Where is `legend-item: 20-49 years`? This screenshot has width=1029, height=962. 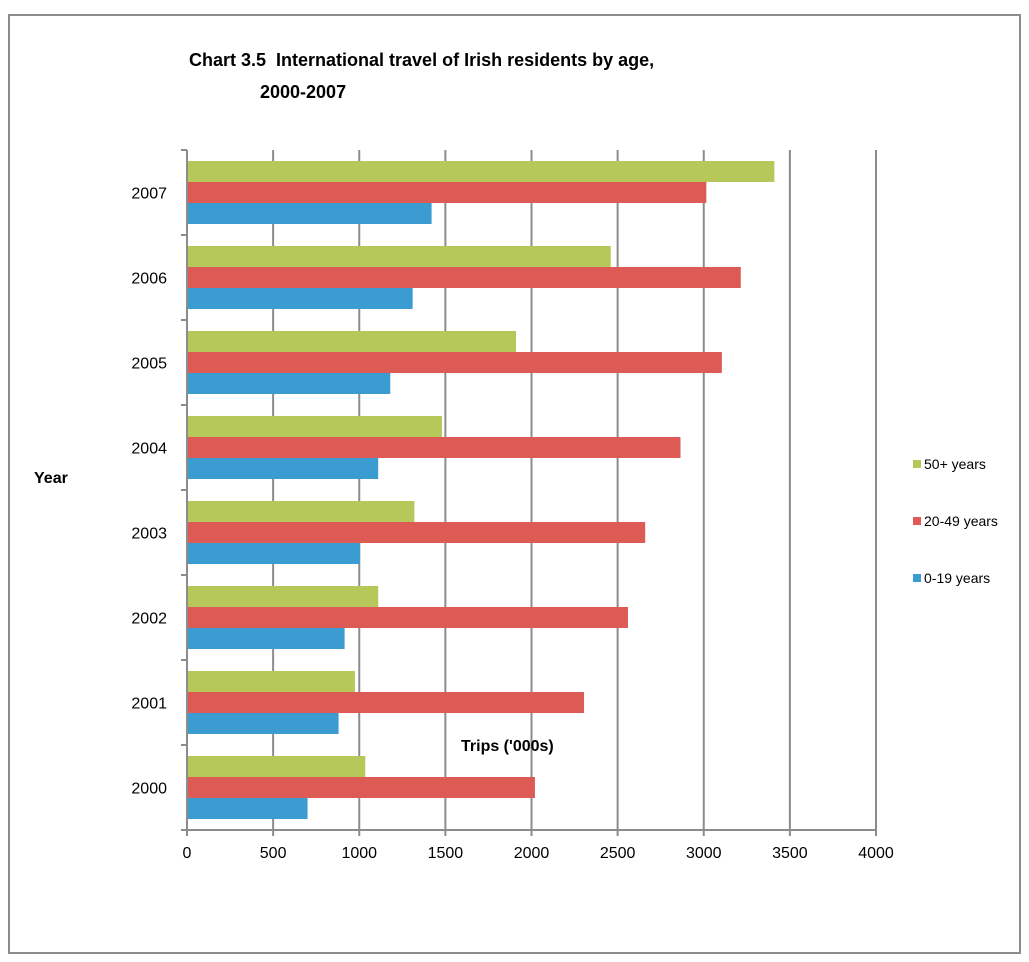
legend-item: 20-49 years is located at coordinates (955, 521).